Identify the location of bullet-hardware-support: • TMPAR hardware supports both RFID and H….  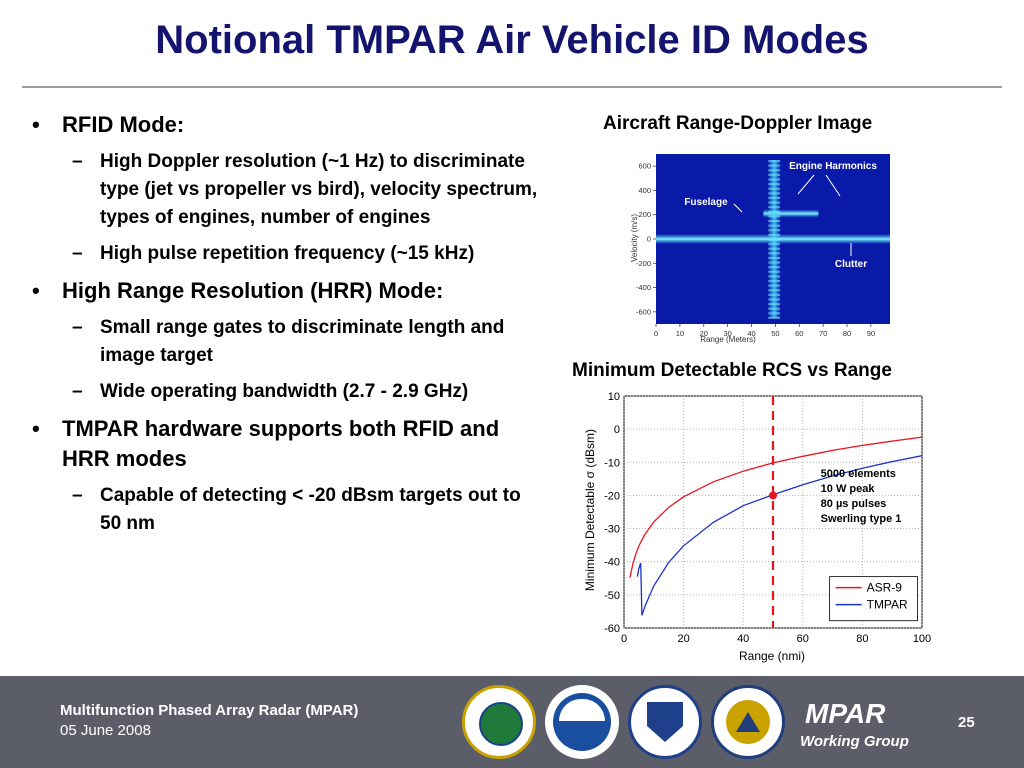
(266, 443).